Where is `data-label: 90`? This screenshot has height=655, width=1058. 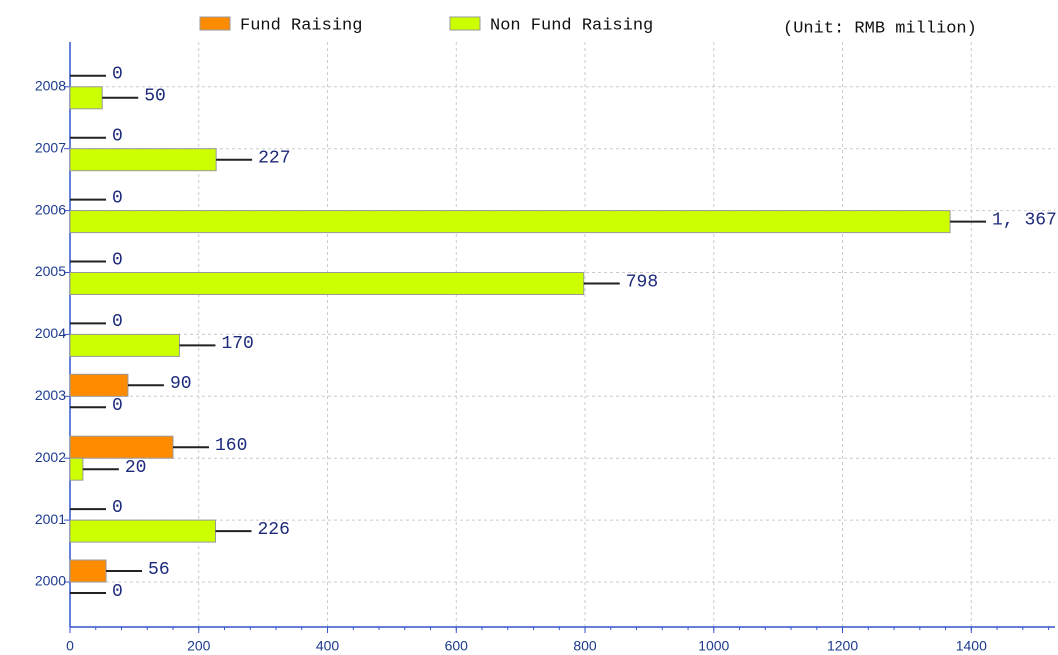 data-label: 90 is located at coordinates (181, 384).